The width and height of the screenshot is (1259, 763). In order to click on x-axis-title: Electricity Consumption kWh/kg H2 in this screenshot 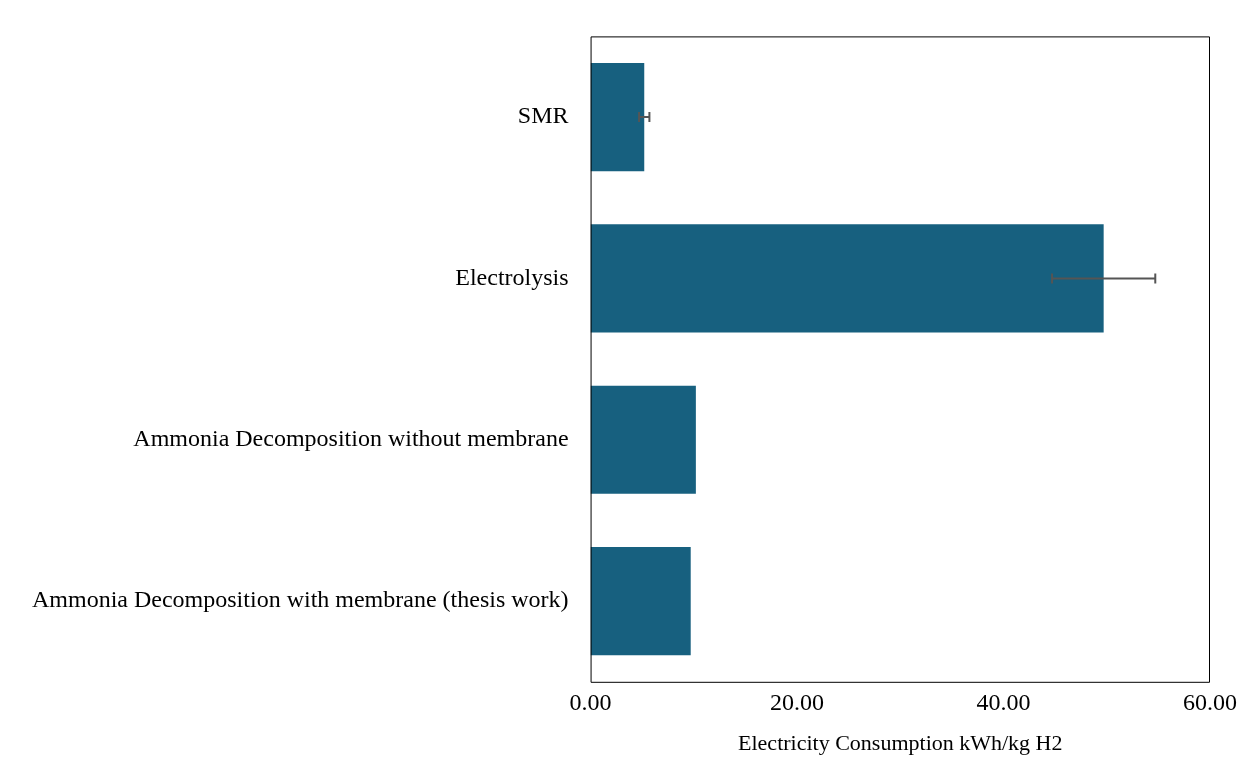, I will do `click(900, 742)`.